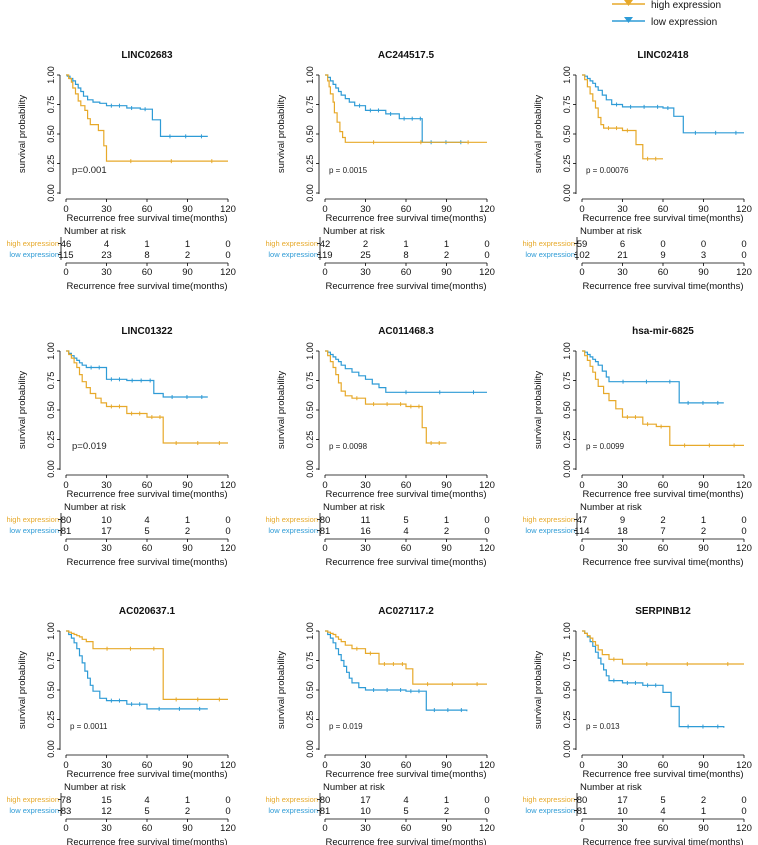 The height and width of the screenshot is (845, 758). Describe the element at coordinates (567, 75) in the screenshot. I see `y-tick-label: 1.00` at that location.